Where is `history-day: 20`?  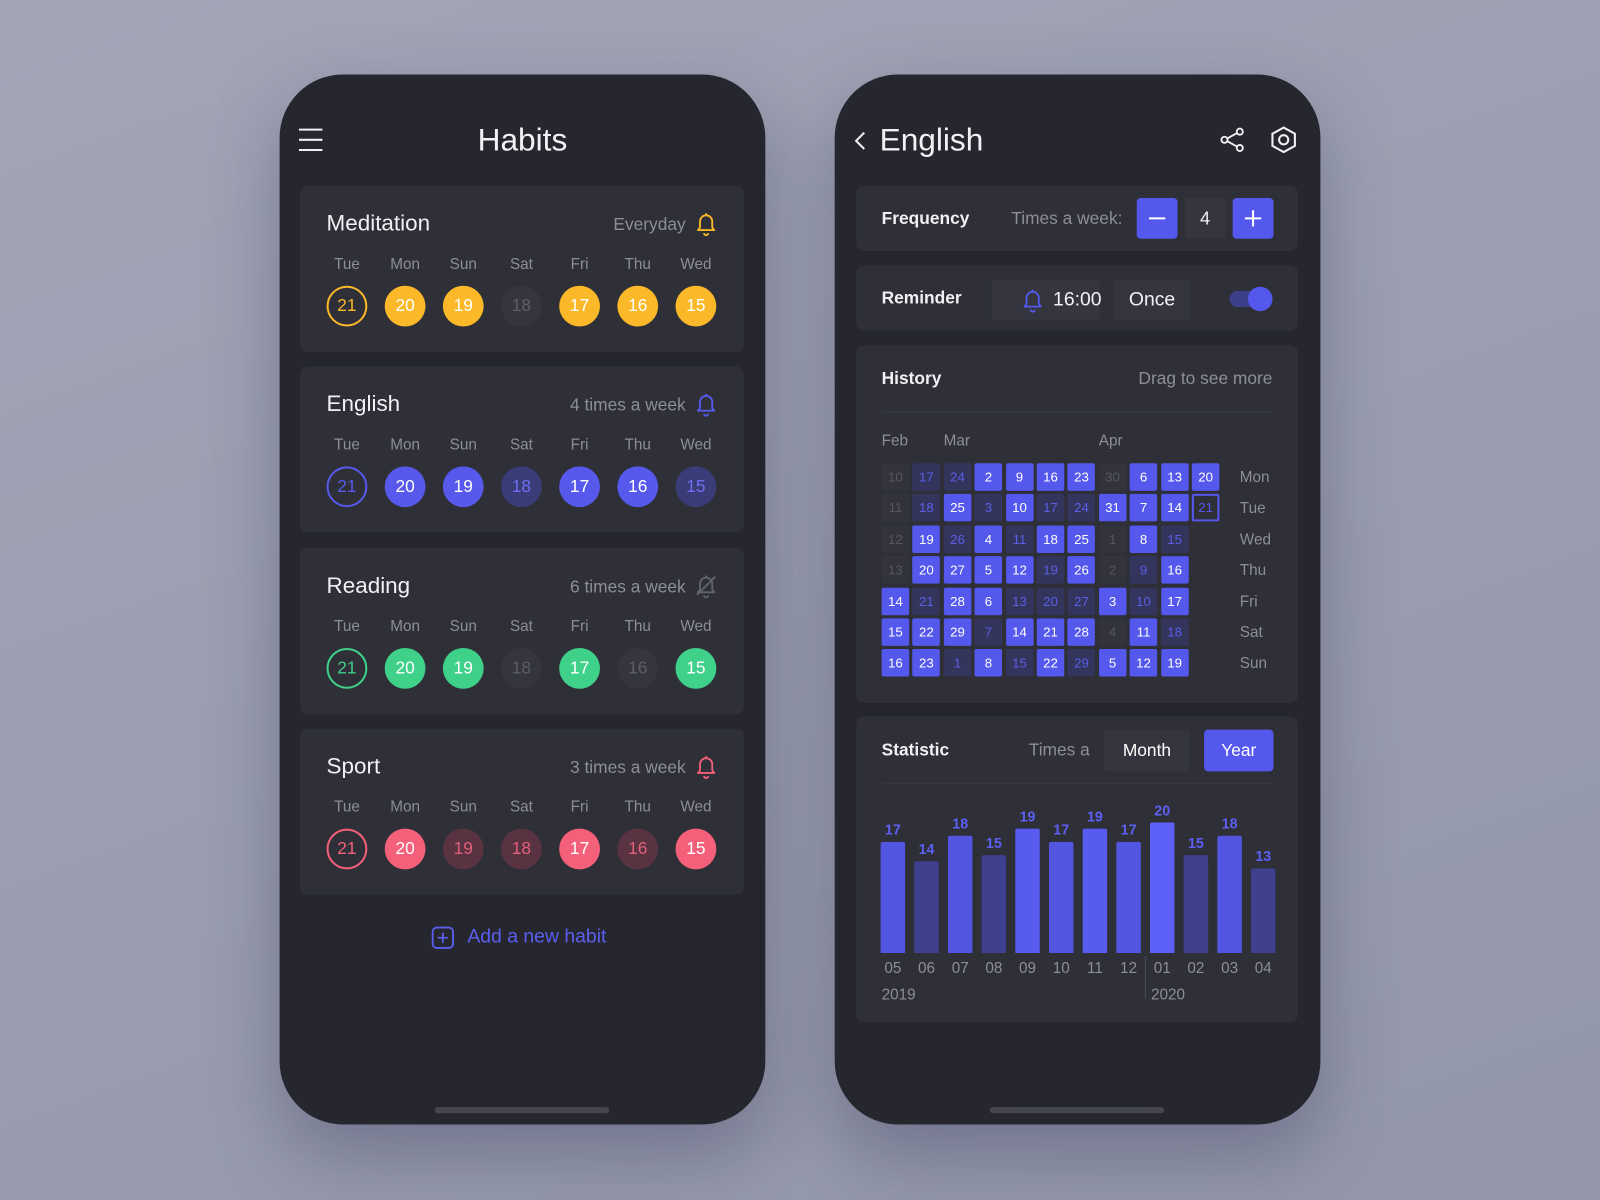 history-day: 20 is located at coordinates (1205, 477).